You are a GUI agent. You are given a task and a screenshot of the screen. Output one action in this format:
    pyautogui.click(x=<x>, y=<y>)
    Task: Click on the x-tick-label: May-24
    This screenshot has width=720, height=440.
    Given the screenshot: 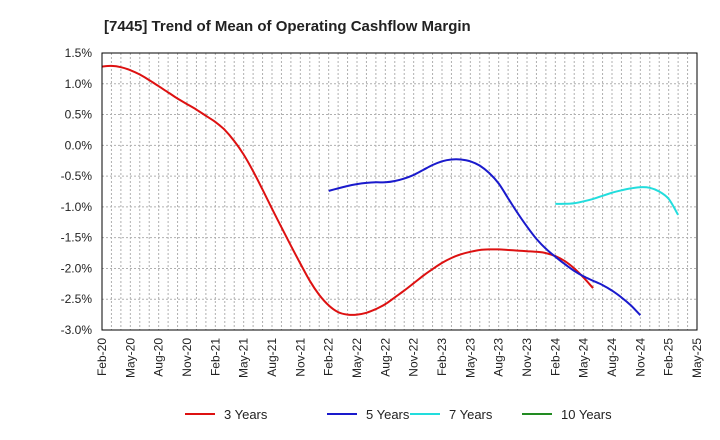 What is the action you would take?
    pyautogui.click(x=584, y=358)
    